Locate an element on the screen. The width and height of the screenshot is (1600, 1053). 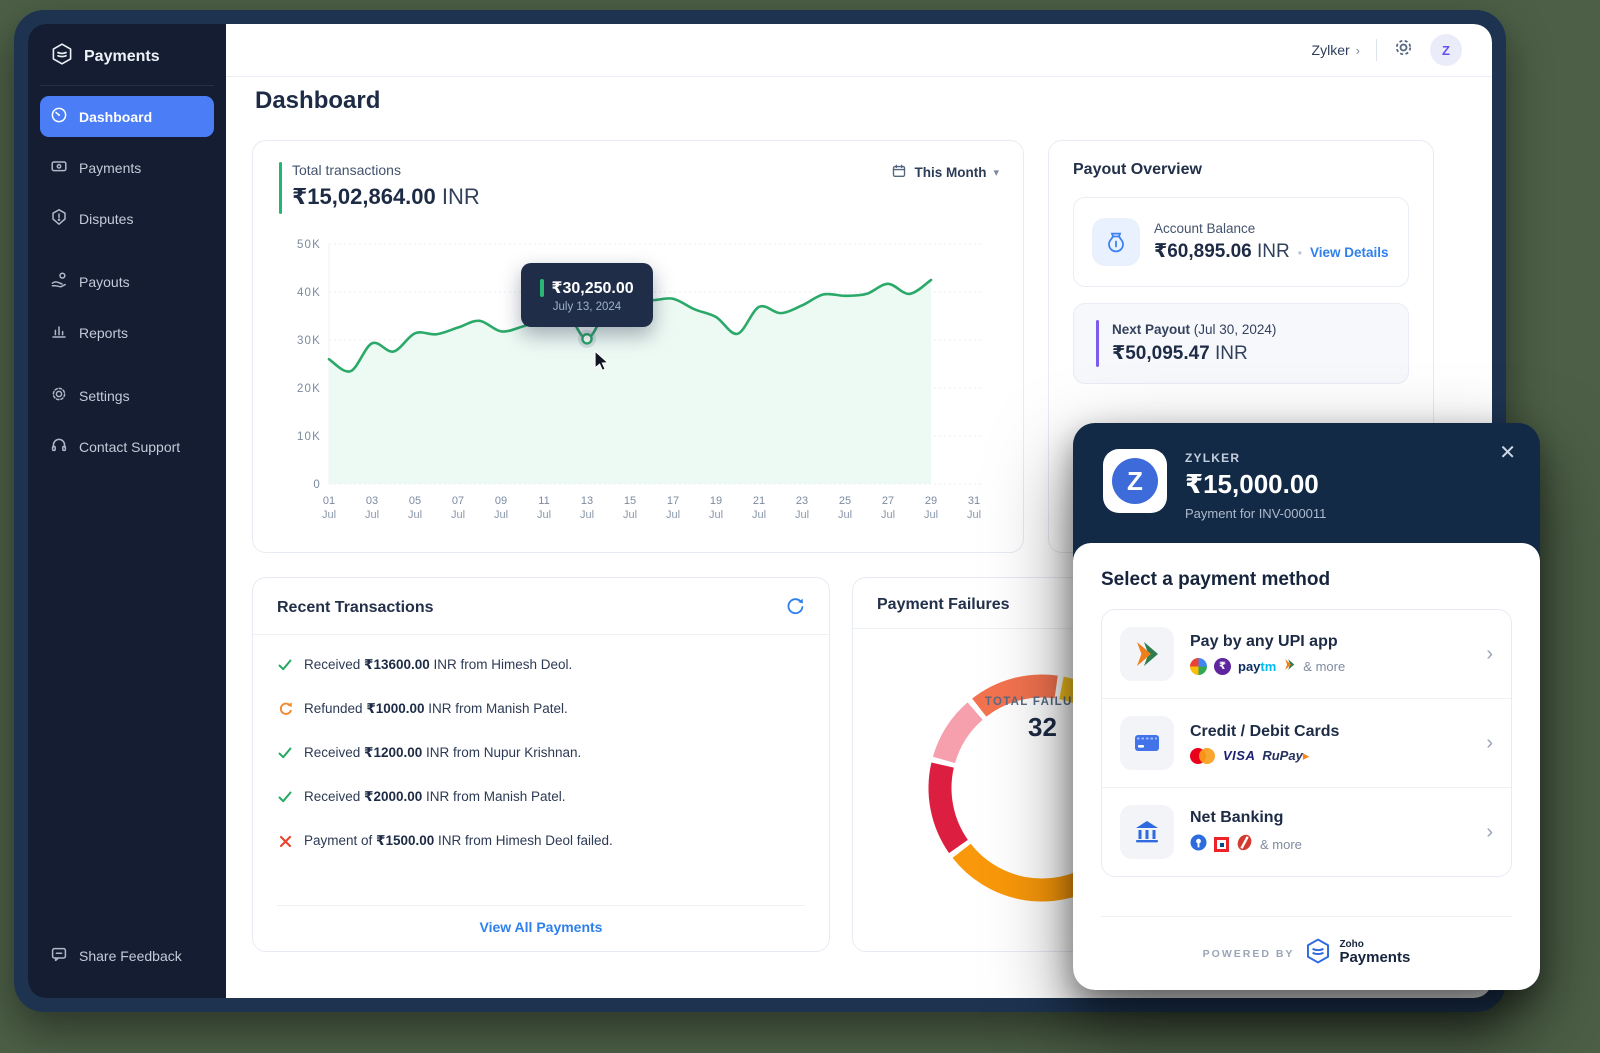
payouts-icon is located at coordinates (59, 281).